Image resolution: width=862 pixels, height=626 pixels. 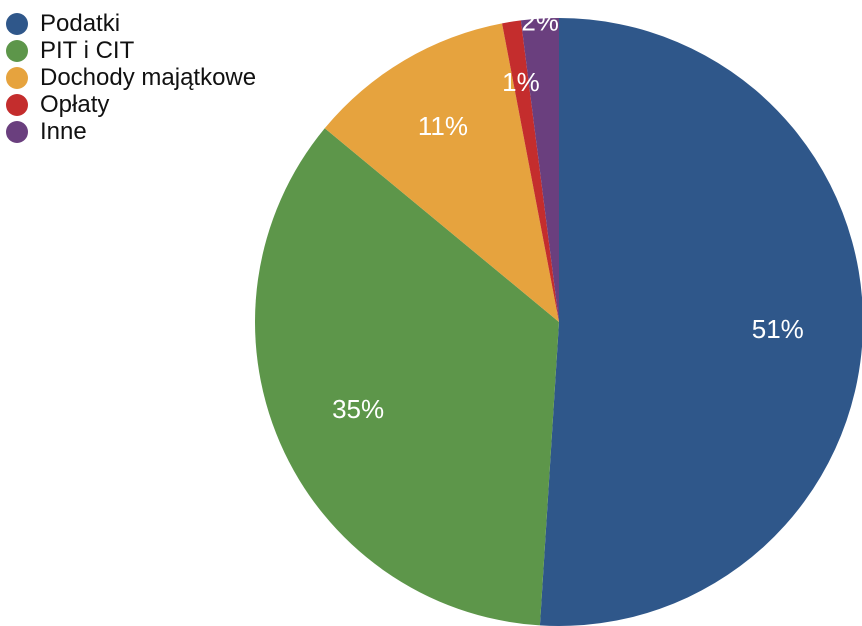 What do you see at coordinates (131, 23) in the screenshot?
I see `legend-item: Podatki` at bounding box center [131, 23].